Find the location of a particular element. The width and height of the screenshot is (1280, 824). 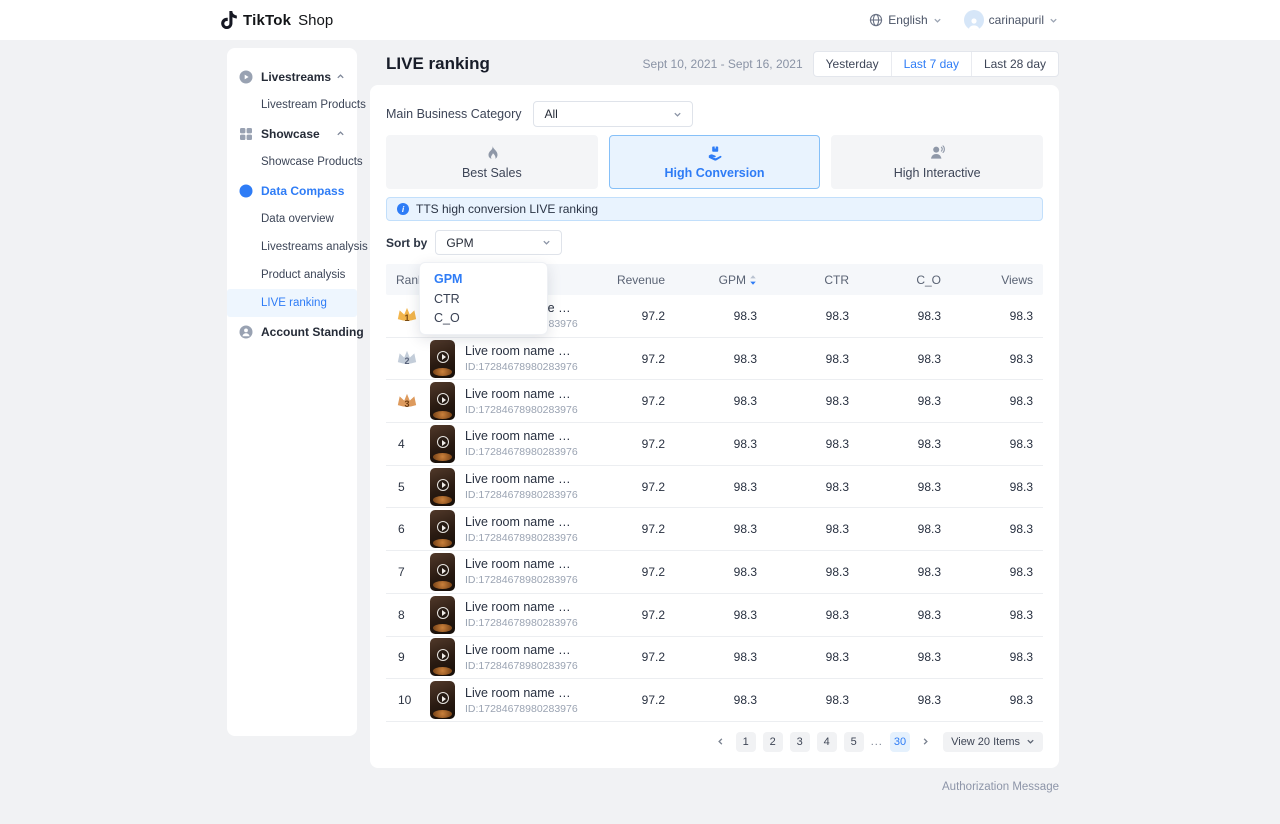

tab-best-sales: Best Sales is located at coordinates (492, 162).